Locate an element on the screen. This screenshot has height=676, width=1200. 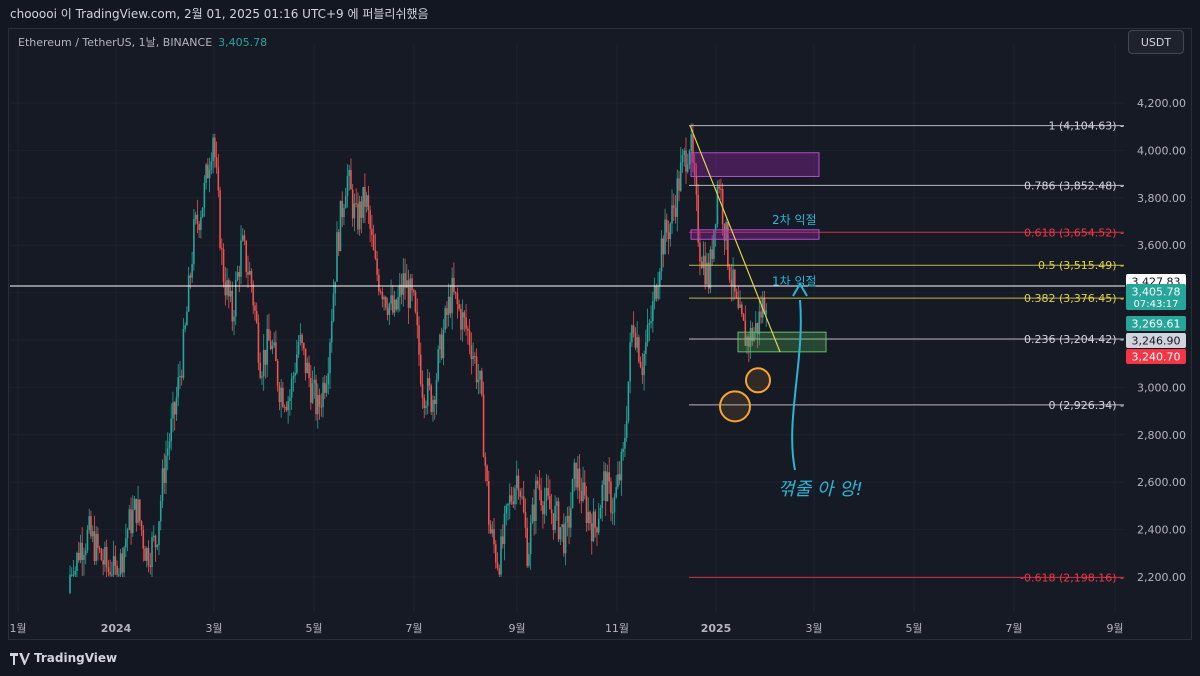
fib-level-label: 0.618 (3,654.52) - is located at coordinates (1074, 232).